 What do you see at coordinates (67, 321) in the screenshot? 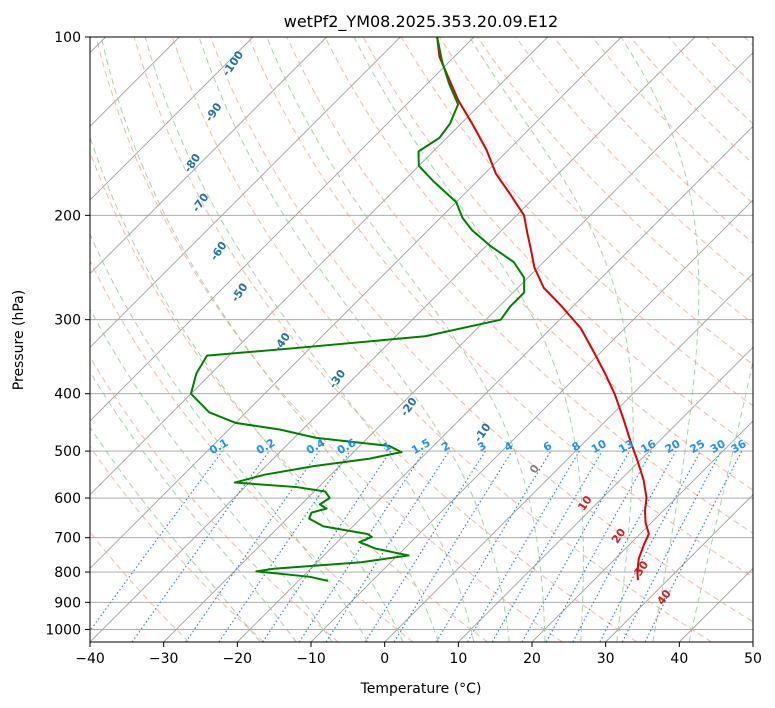
I see `y-tick-label: 300` at bounding box center [67, 321].